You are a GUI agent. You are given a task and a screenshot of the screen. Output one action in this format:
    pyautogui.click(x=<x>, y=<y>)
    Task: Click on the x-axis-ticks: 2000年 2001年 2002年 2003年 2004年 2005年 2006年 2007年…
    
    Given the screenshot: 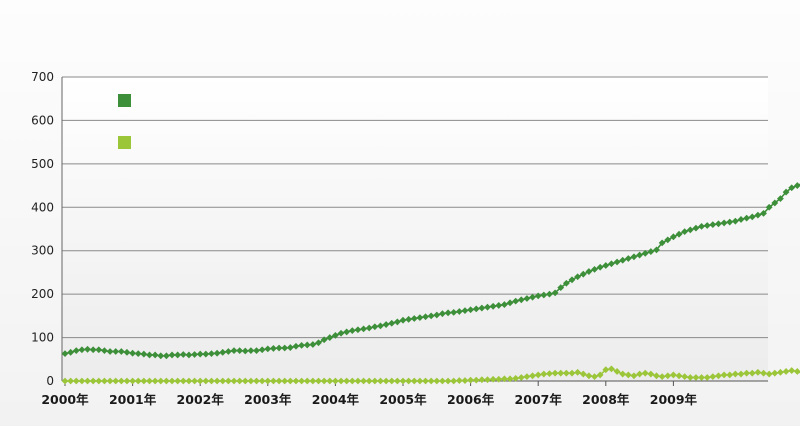 What is the action you would take?
    pyautogui.click(x=369, y=394)
    